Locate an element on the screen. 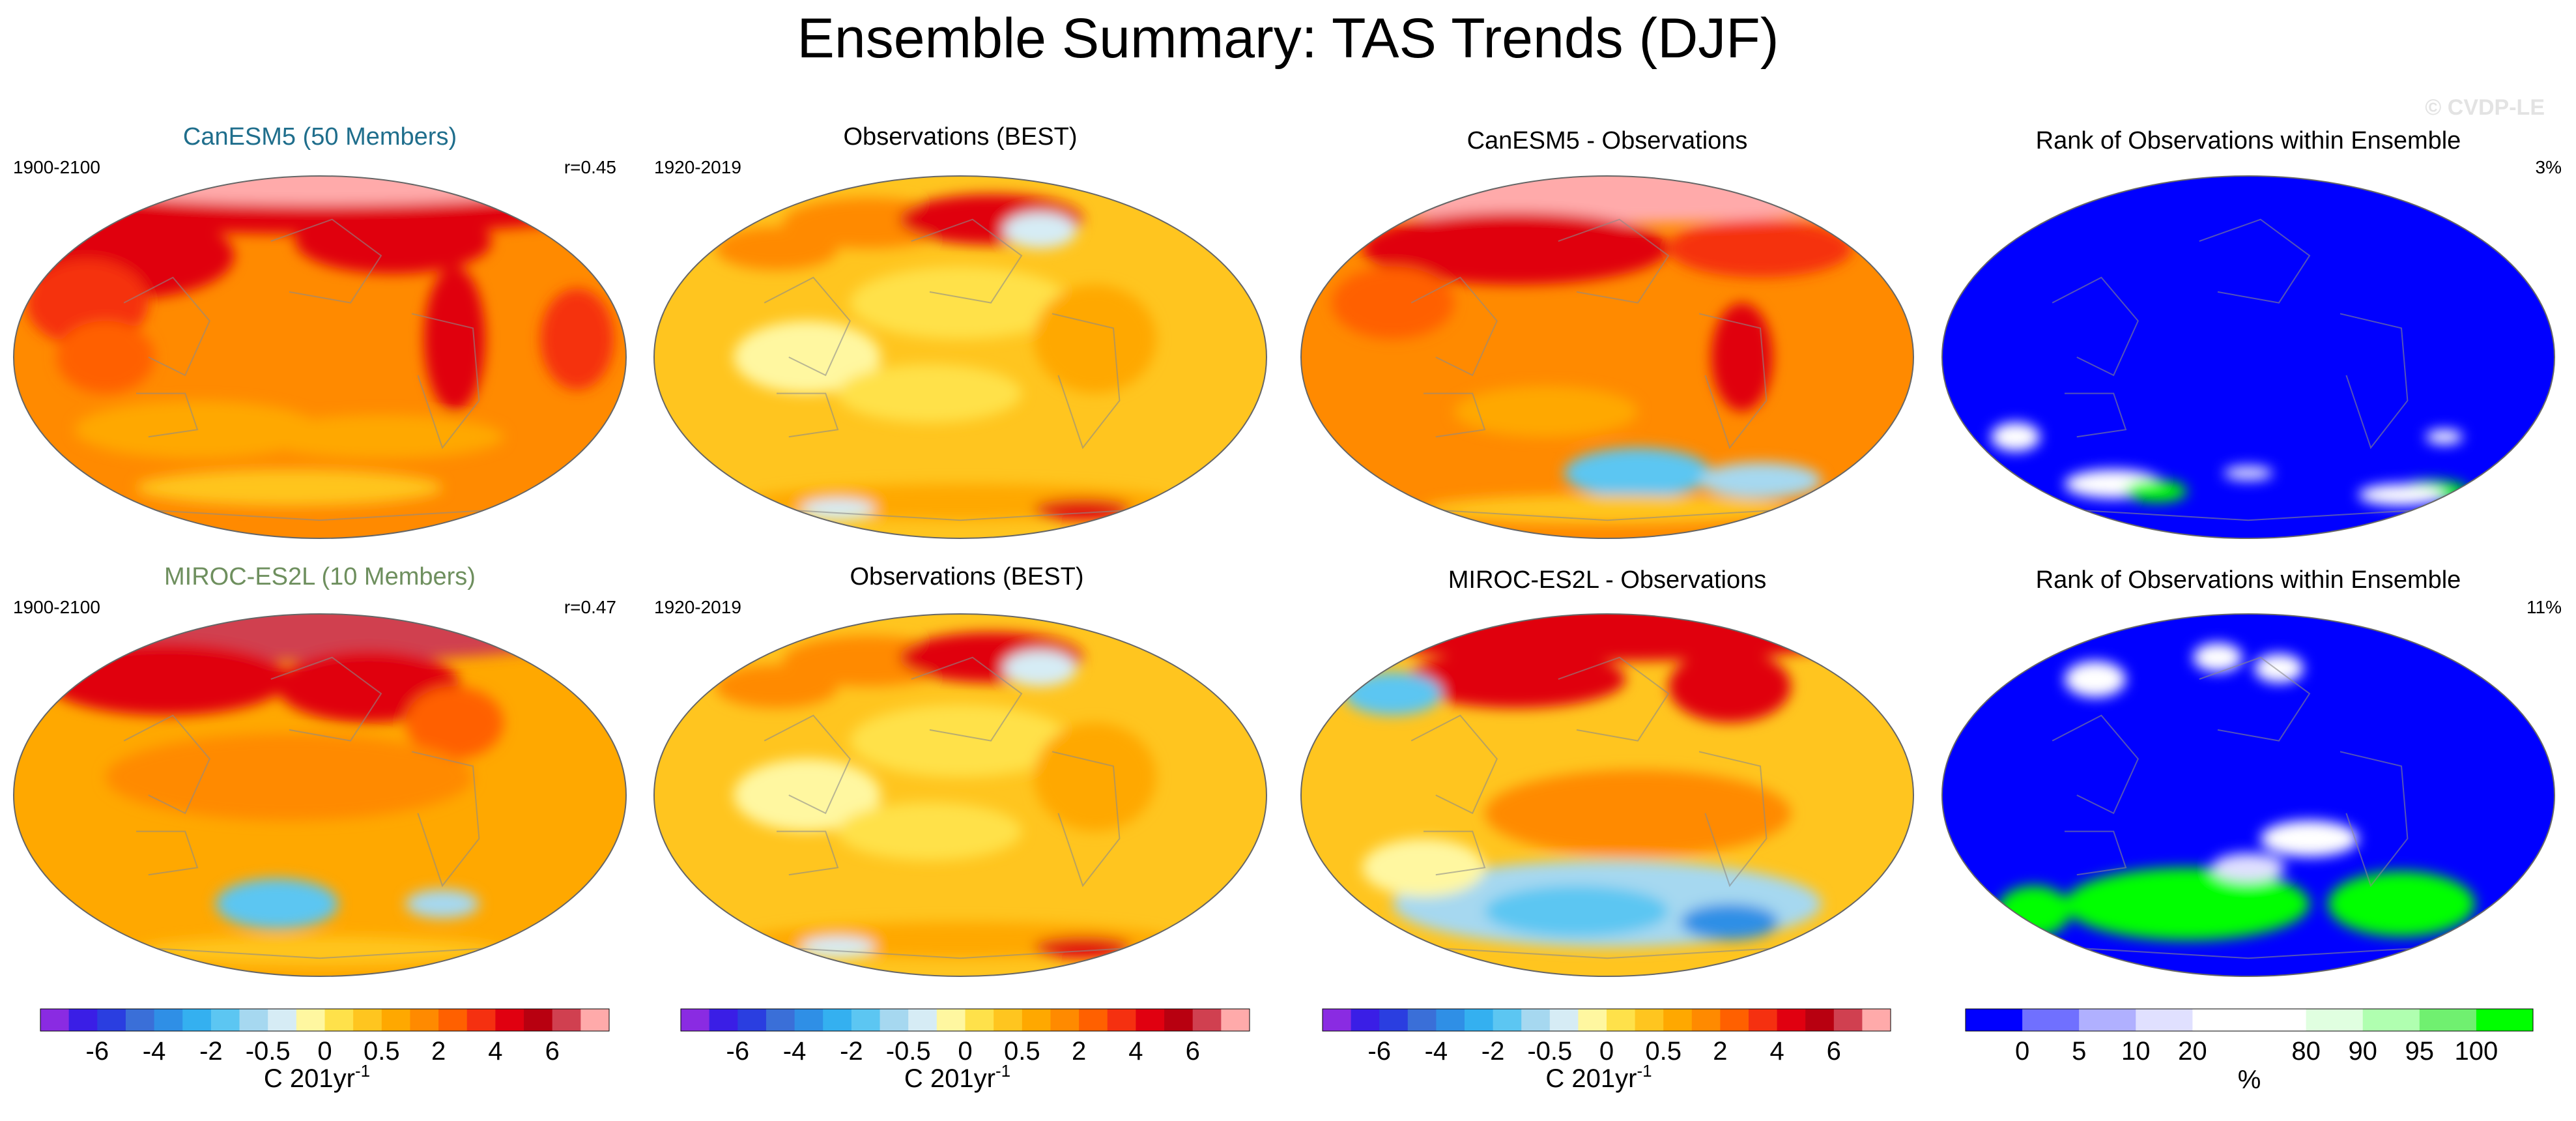  colorbar-frame is located at coordinates (2249, 1020).